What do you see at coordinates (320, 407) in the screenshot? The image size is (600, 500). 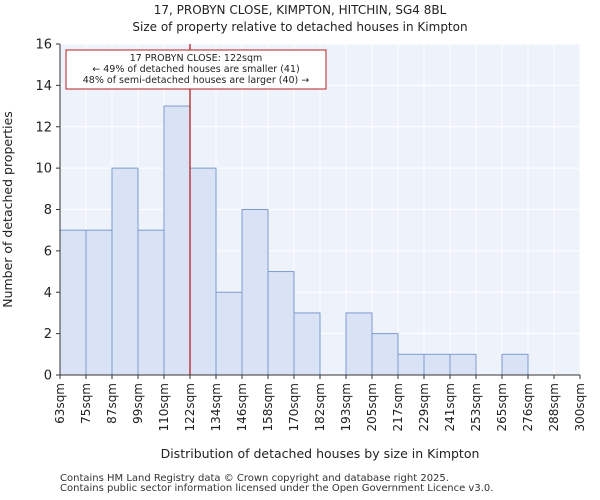 I see `x-tick-label: 182sqm` at bounding box center [320, 407].